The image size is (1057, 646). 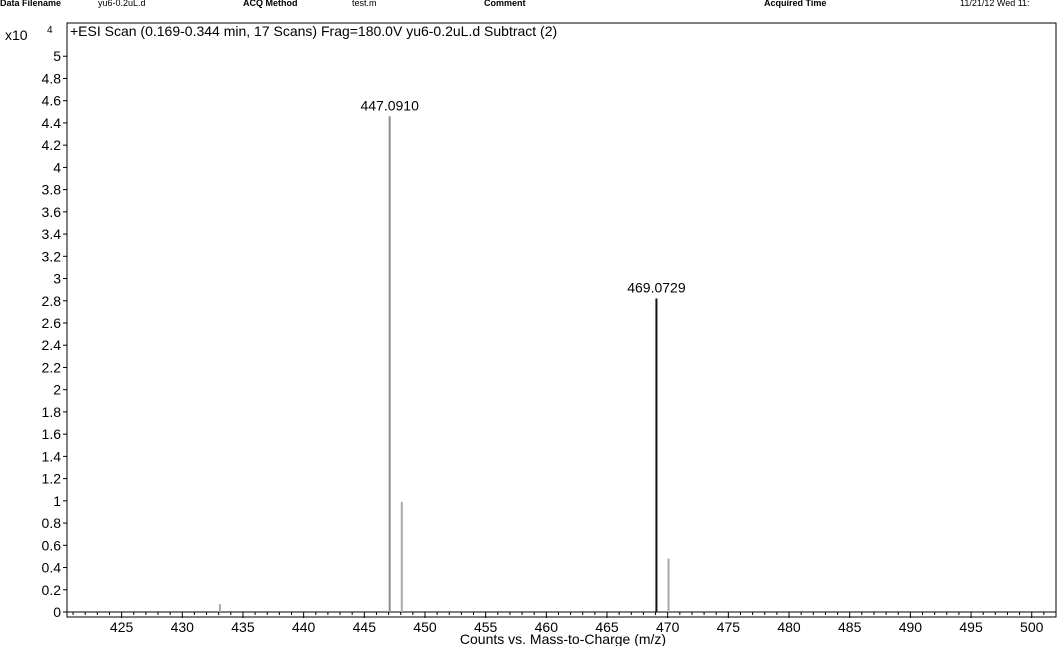 What do you see at coordinates (52, 212) in the screenshot?
I see `y-tick-label: 3.6` at bounding box center [52, 212].